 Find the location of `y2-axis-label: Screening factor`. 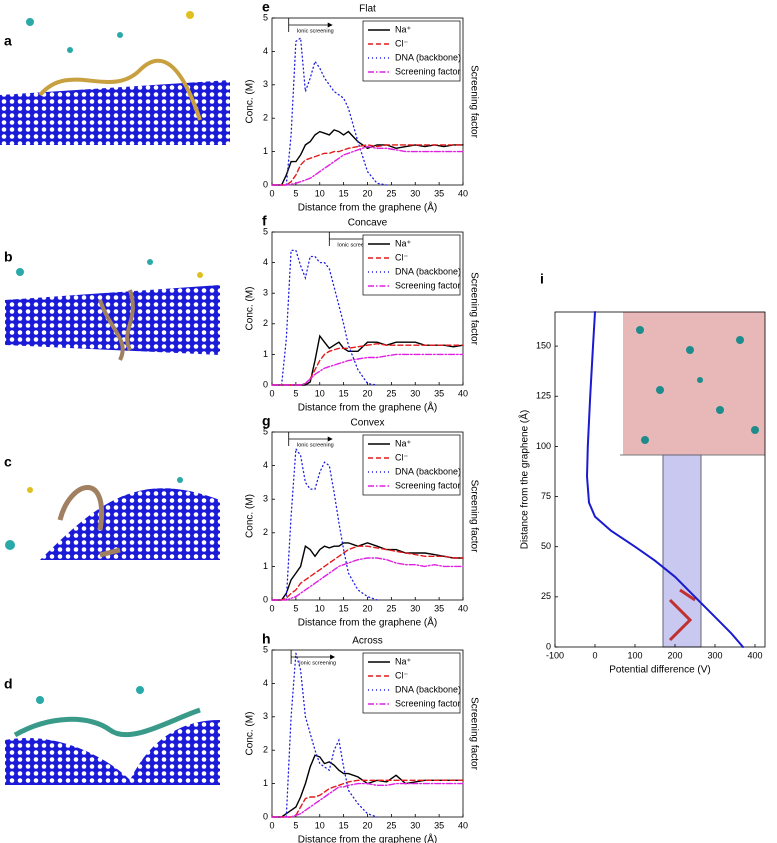

y2-axis-label: Screening factor is located at coordinates (473, 733).